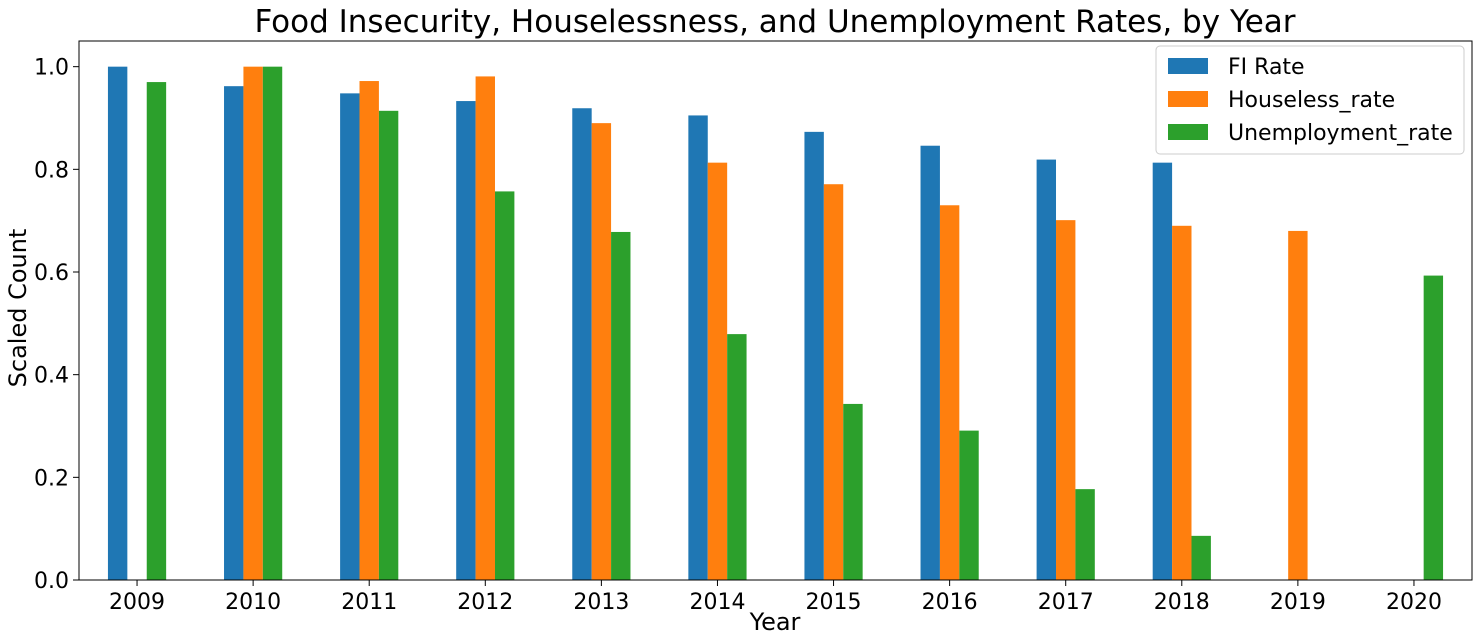 The width and height of the screenshot is (1479, 642). Describe the element at coordinates (1182, 403) in the screenshot. I see `bar-houseless-rate-2018` at that location.